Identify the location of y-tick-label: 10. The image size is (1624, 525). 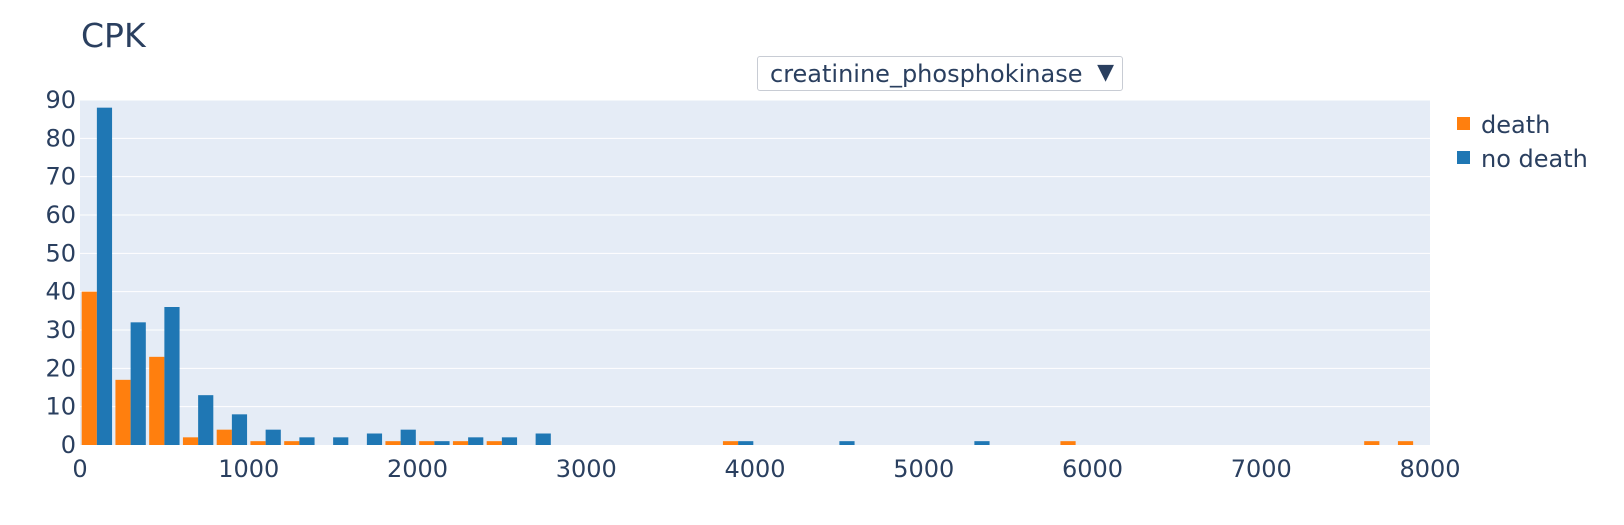
(60, 407).